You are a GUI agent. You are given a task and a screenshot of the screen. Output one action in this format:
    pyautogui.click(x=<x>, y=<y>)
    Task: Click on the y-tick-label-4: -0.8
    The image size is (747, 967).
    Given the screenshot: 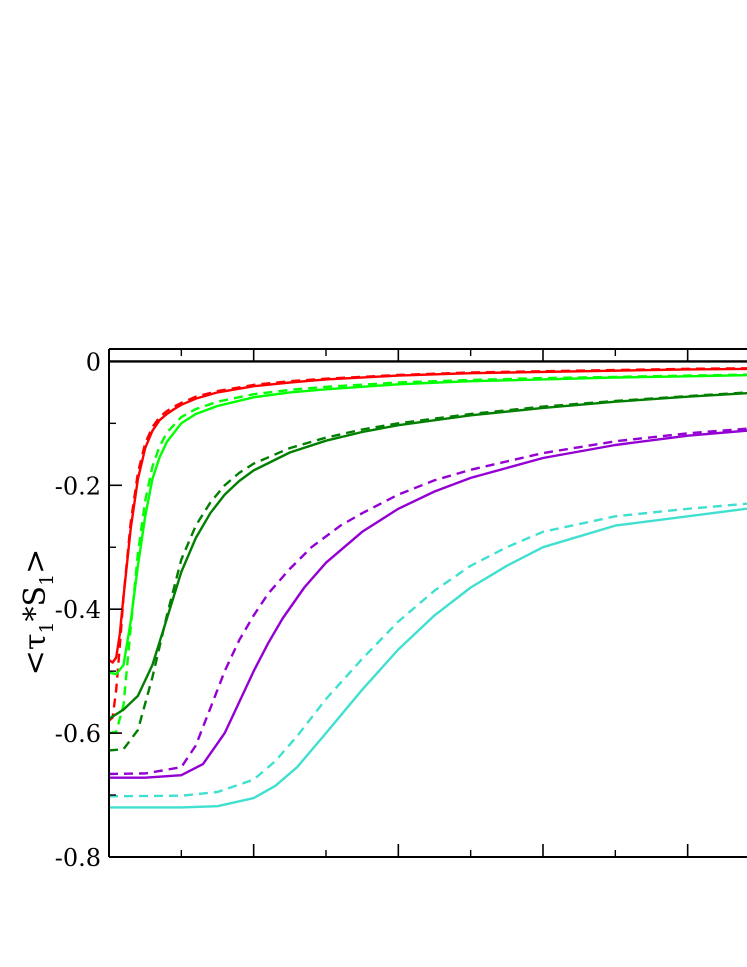 What is the action you would take?
    pyautogui.click(x=78, y=858)
    